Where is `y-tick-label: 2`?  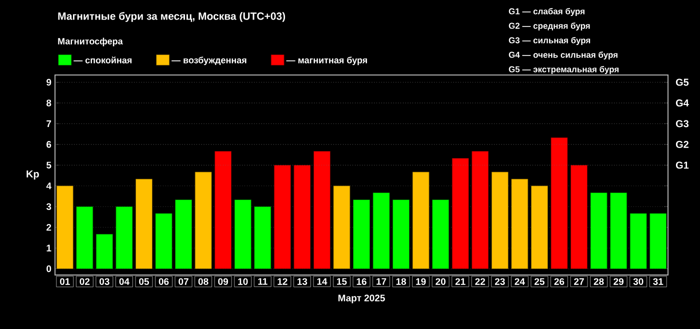
y-tick-label: 2 is located at coordinates (49, 227).